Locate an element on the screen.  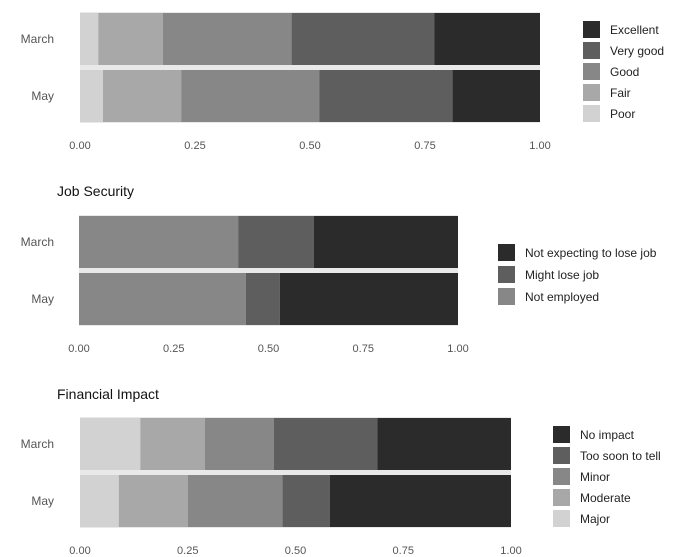
chart-title: Financial Impact is located at coordinates (108, 394).